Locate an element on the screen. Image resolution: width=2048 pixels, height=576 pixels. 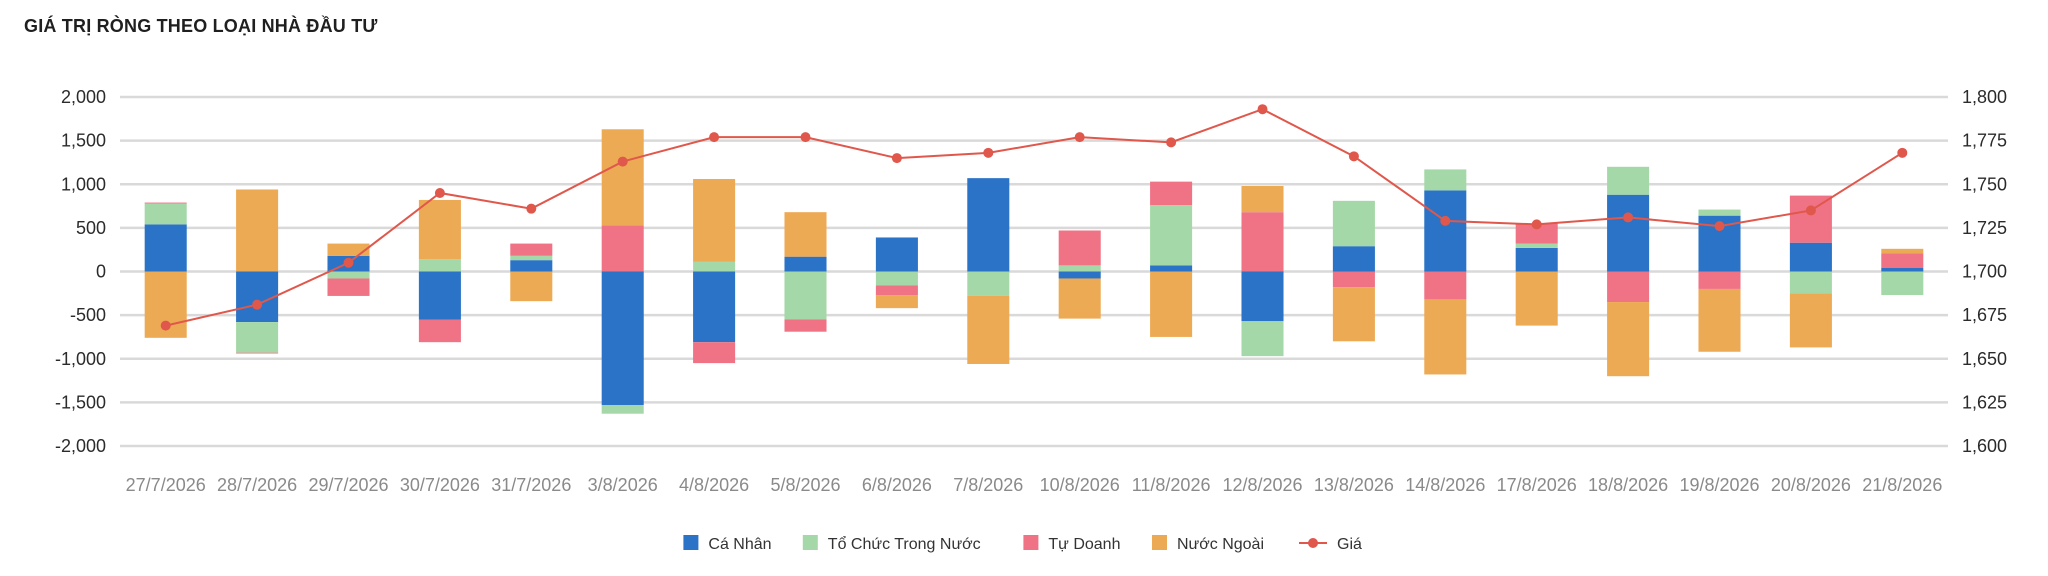
left-tick-label: -500 is located at coordinates (88, 315).